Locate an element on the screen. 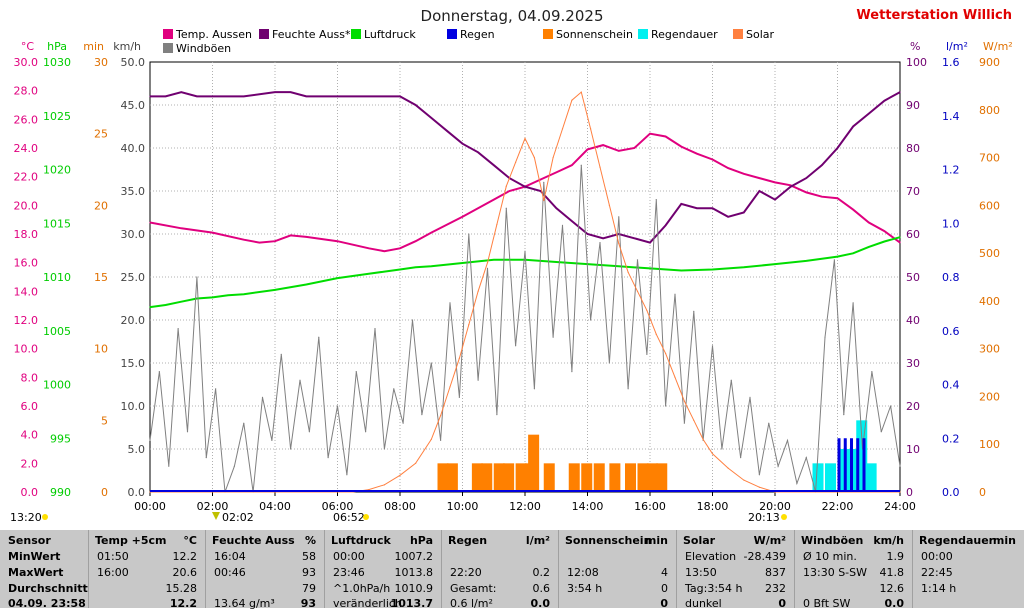 This screenshot has height=610, width=1024. stats-cell-value: 0.2 is located at coordinates (541, 572).